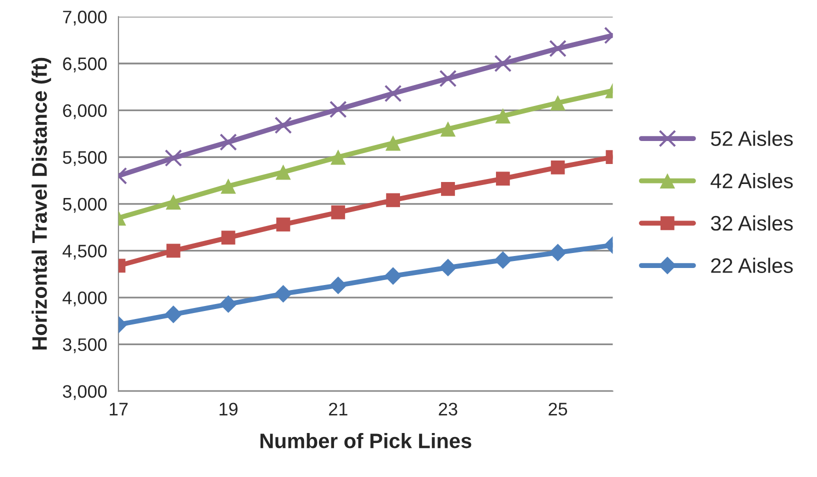  What do you see at coordinates (85, 18) in the screenshot?
I see `y-tick-label: 7,000` at bounding box center [85, 18].